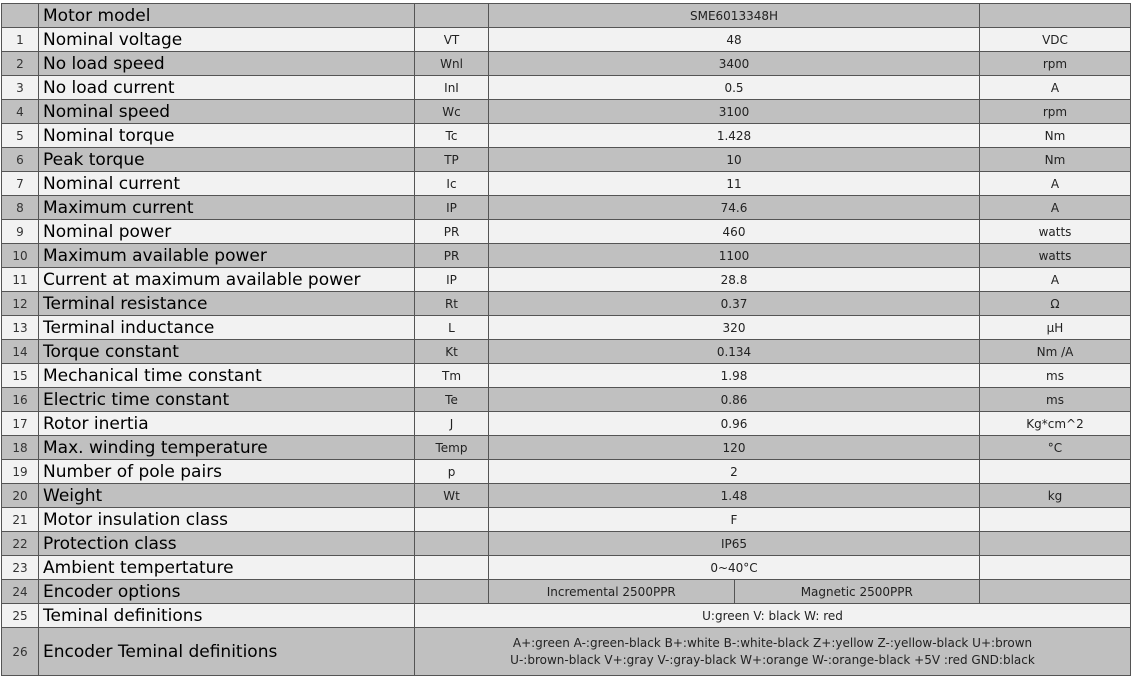 This screenshot has width=1131, height=680. I want to click on encoder-options-value: Incremental 2500PPR Magnetic 2500PPR, so click(734, 591).